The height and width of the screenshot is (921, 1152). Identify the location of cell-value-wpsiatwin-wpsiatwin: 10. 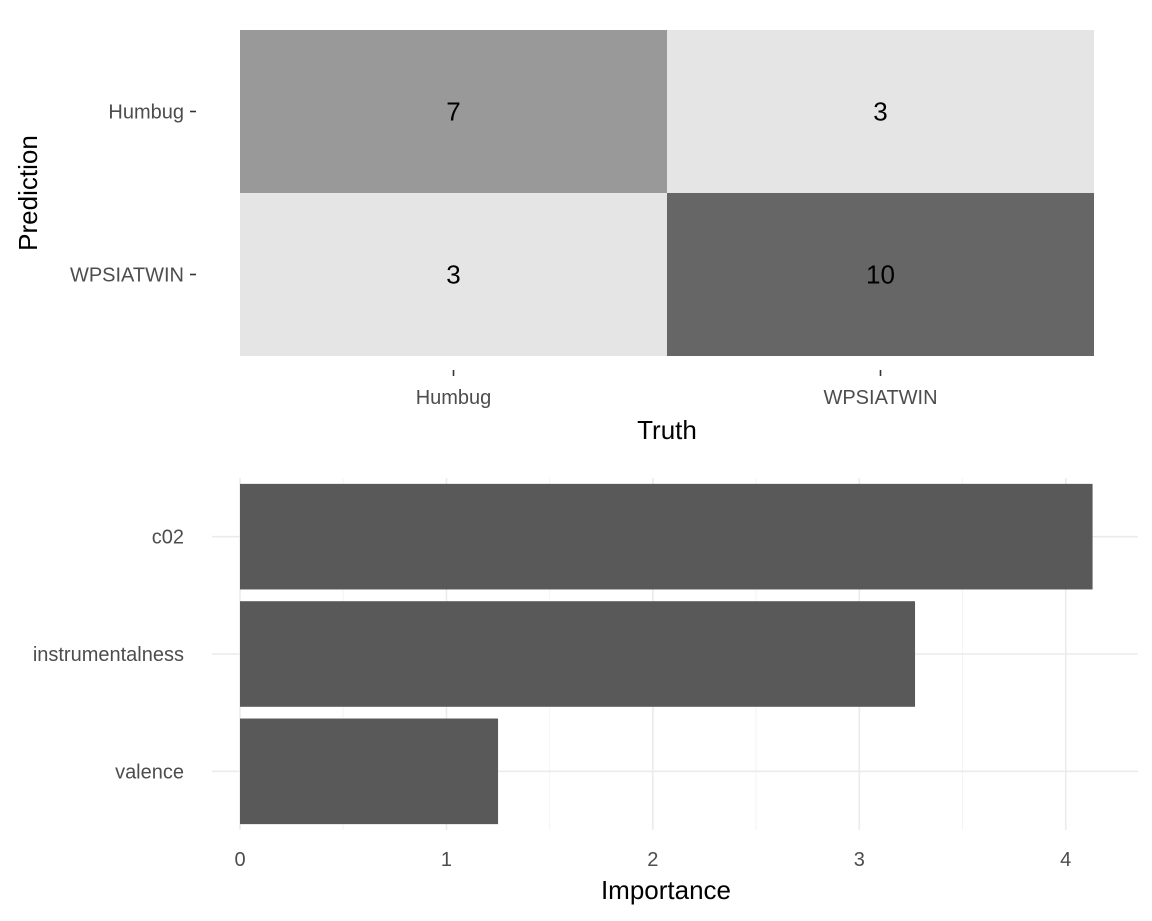
(880, 275).